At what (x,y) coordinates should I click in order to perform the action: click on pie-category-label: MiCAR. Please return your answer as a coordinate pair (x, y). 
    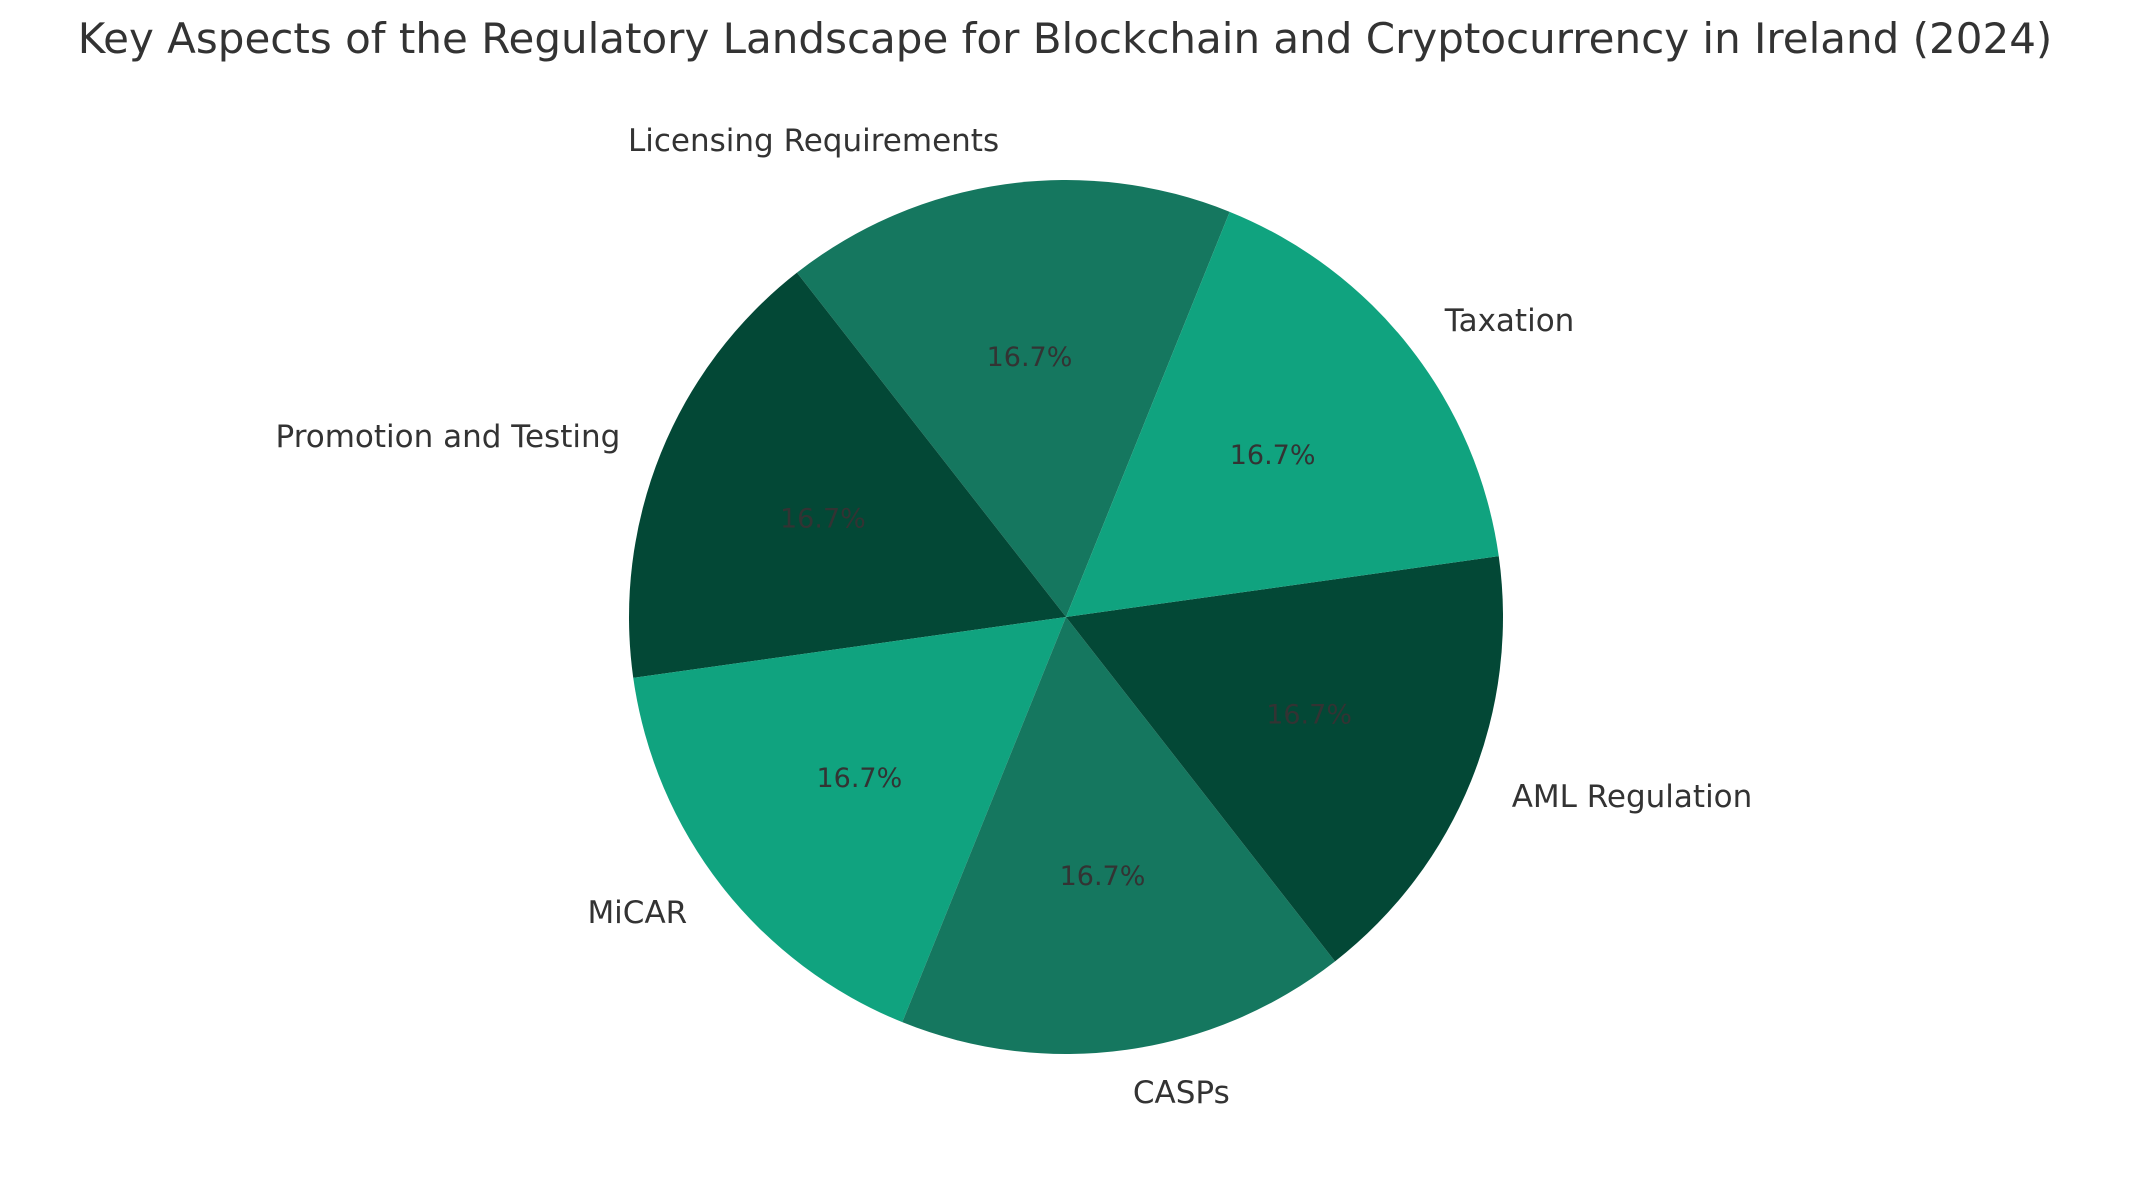
    Looking at the image, I should click on (637, 913).